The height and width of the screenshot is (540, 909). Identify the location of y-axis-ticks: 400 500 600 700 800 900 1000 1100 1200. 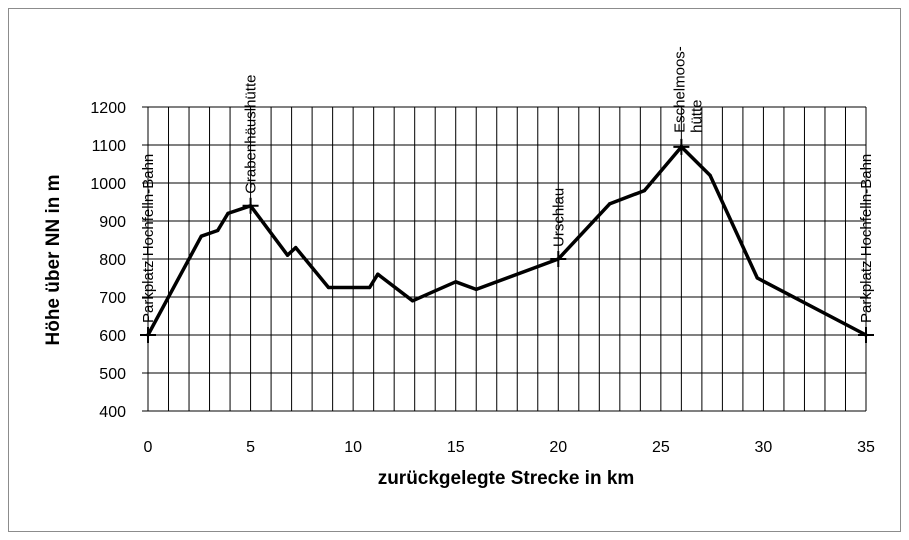
(119, 260).